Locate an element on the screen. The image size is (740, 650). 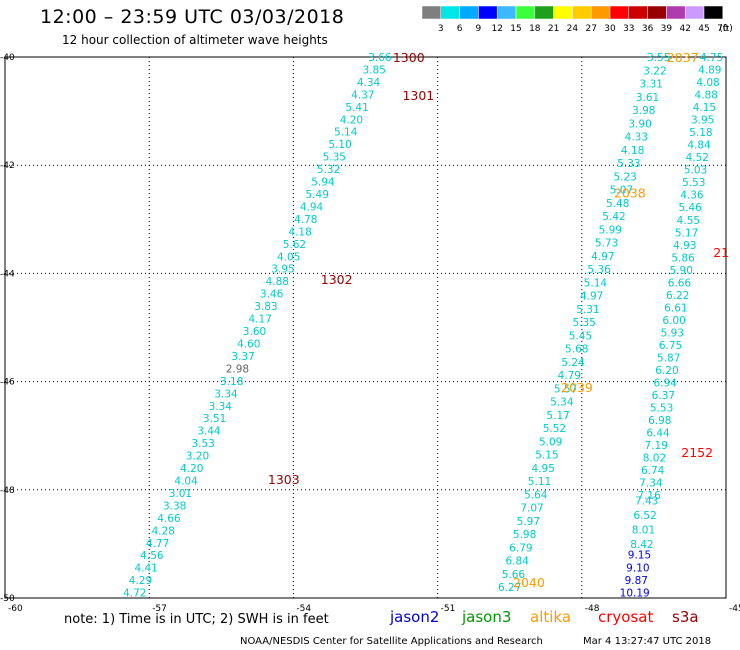
wave-height-value: 5.09 is located at coordinates (550, 442).